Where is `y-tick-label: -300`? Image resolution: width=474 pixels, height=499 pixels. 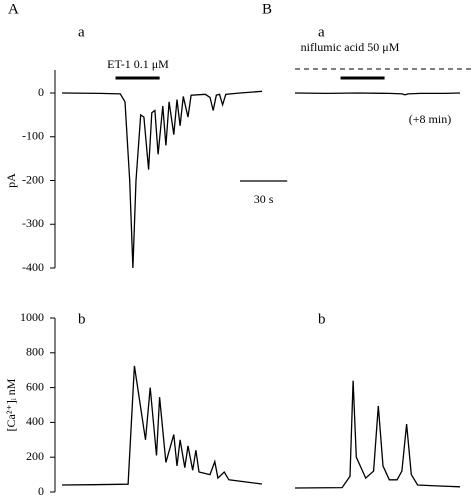 y-tick-label: -300 is located at coordinates (33, 223).